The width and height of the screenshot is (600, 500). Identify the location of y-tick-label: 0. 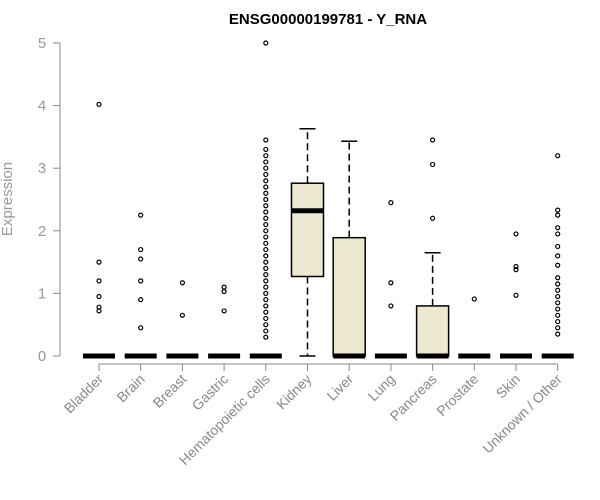
(42, 356).